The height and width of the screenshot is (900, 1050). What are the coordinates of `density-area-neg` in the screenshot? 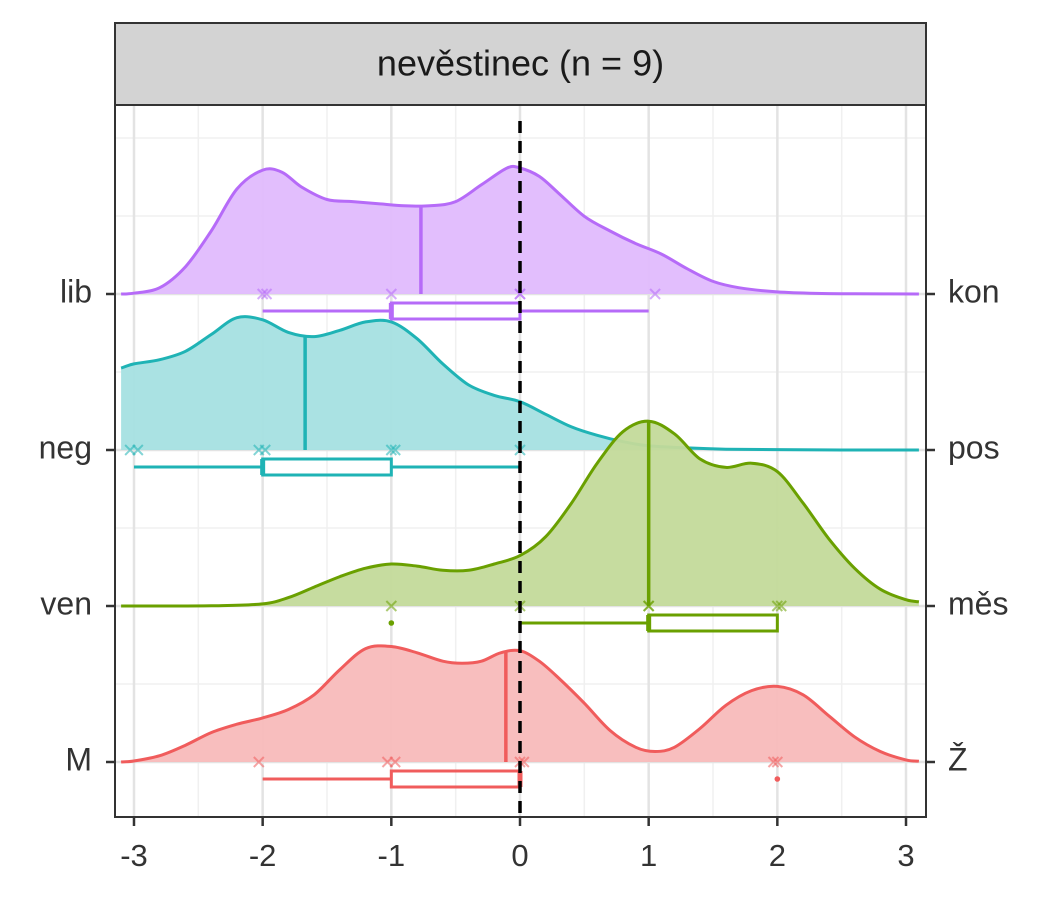 It's located at (520, 383).